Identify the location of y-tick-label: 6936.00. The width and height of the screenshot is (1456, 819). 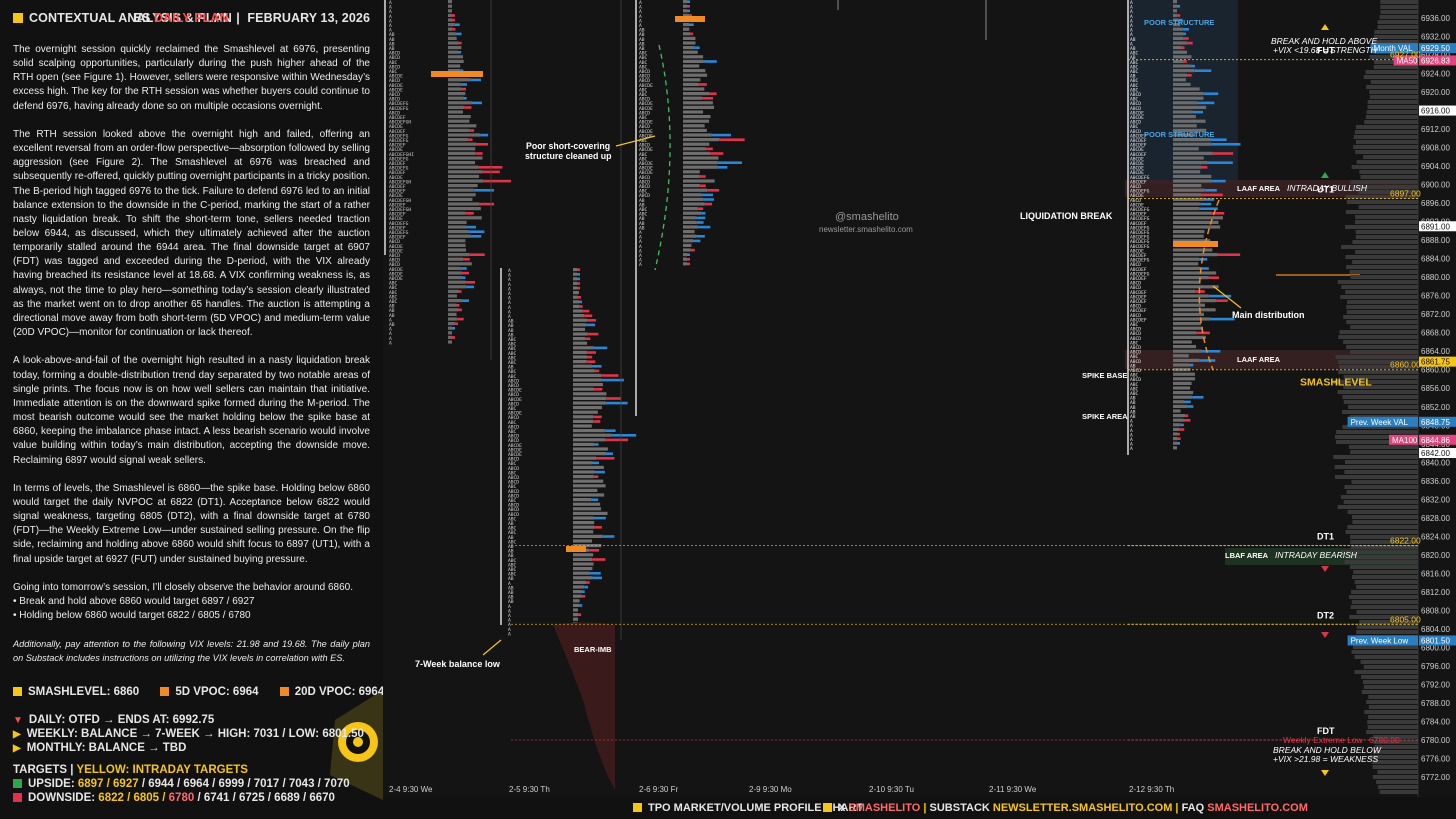
(1435, 18).